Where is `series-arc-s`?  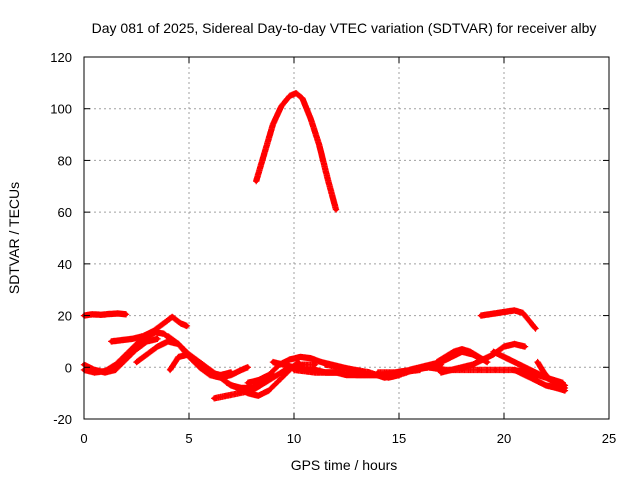 series-arc-s is located at coordinates (551, 373).